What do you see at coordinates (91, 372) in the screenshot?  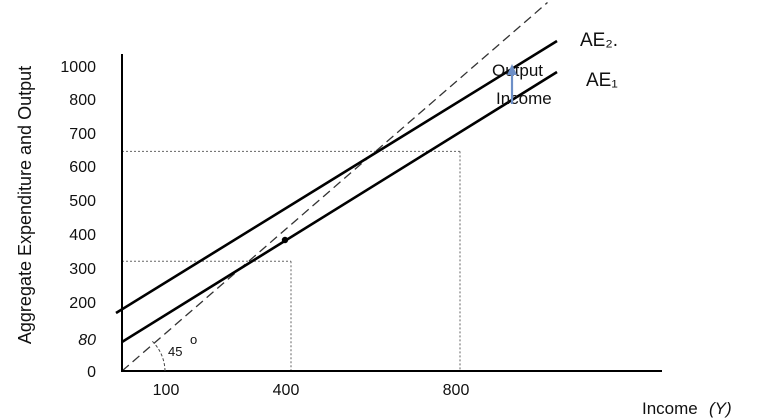 I see `y-tick-label-0: 0` at bounding box center [91, 372].